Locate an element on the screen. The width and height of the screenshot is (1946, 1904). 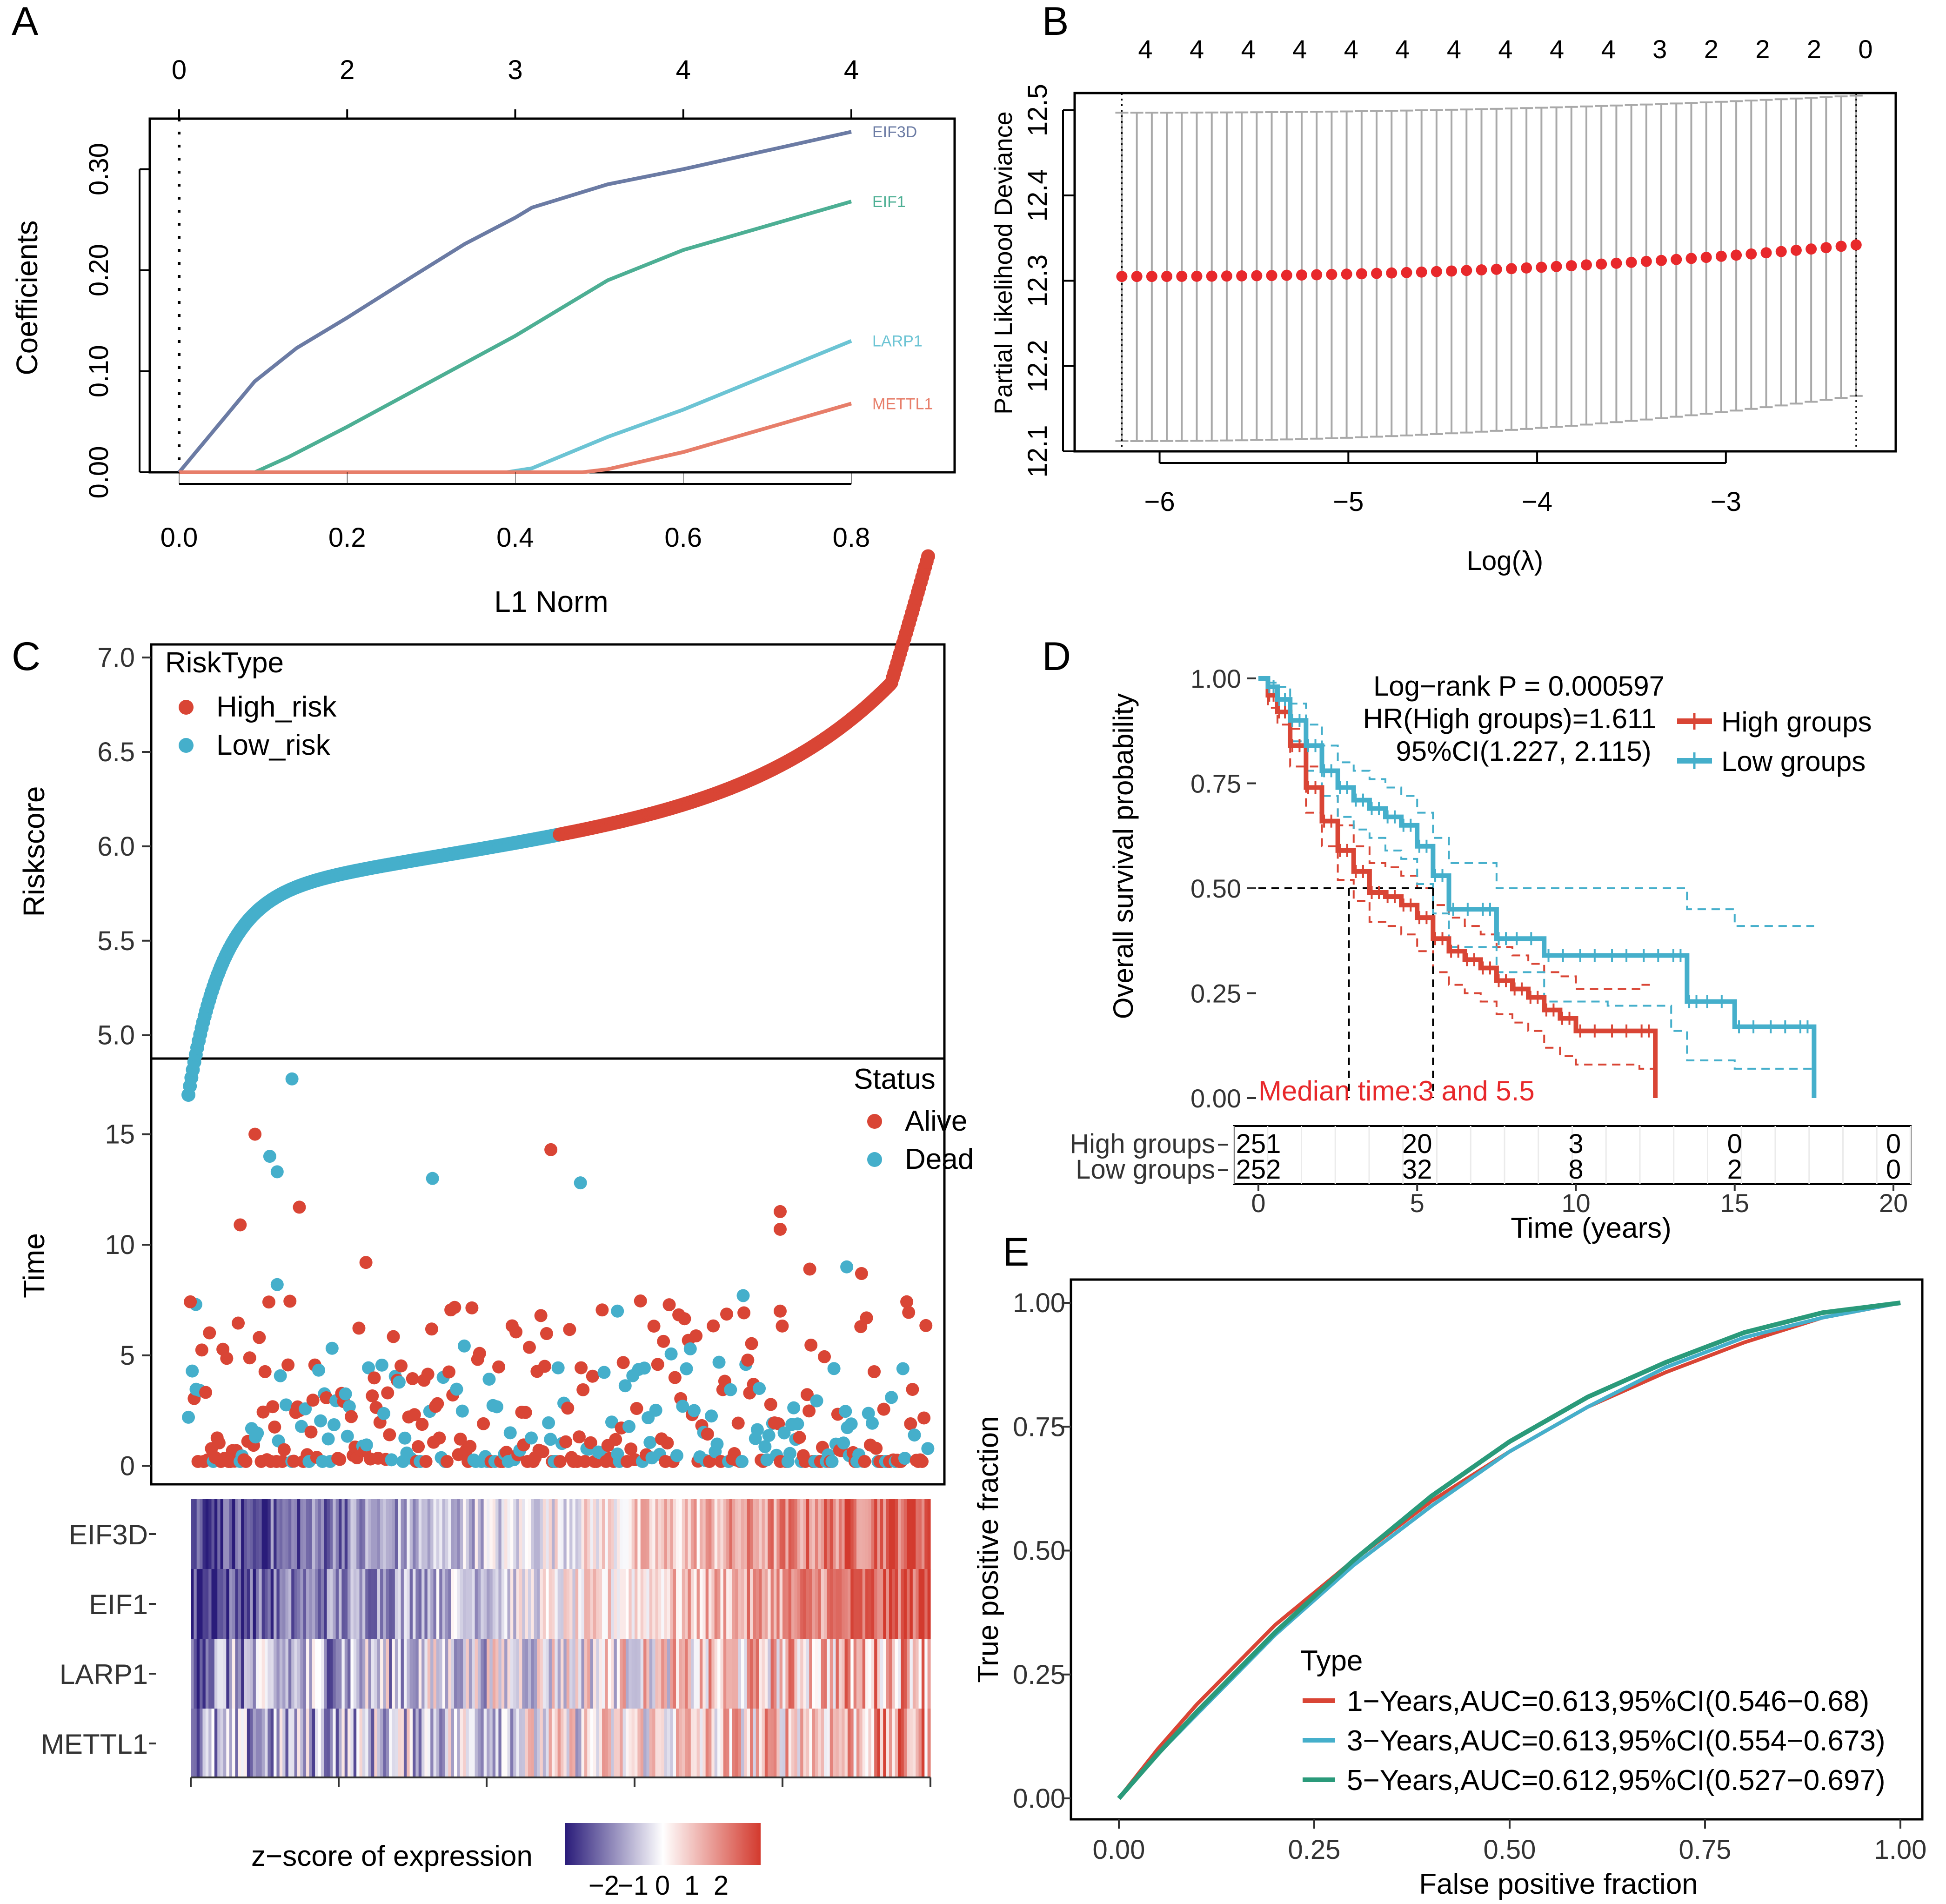
x-tick-label: 0.2 is located at coordinates (347, 538).